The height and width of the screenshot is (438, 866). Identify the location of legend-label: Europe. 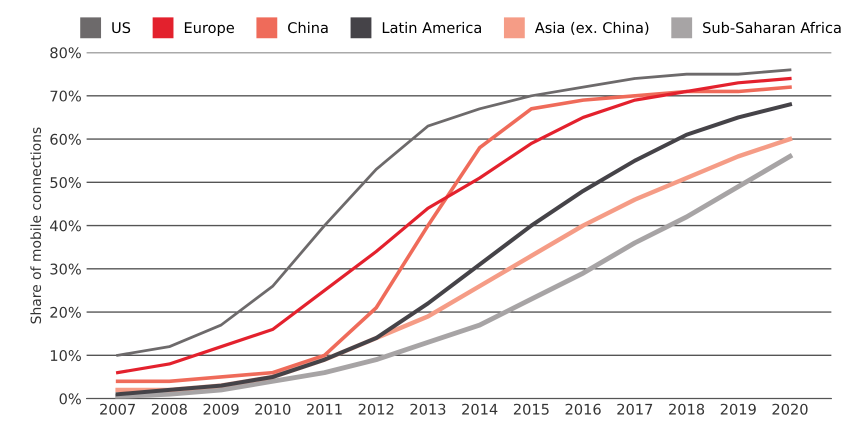
(209, 29).